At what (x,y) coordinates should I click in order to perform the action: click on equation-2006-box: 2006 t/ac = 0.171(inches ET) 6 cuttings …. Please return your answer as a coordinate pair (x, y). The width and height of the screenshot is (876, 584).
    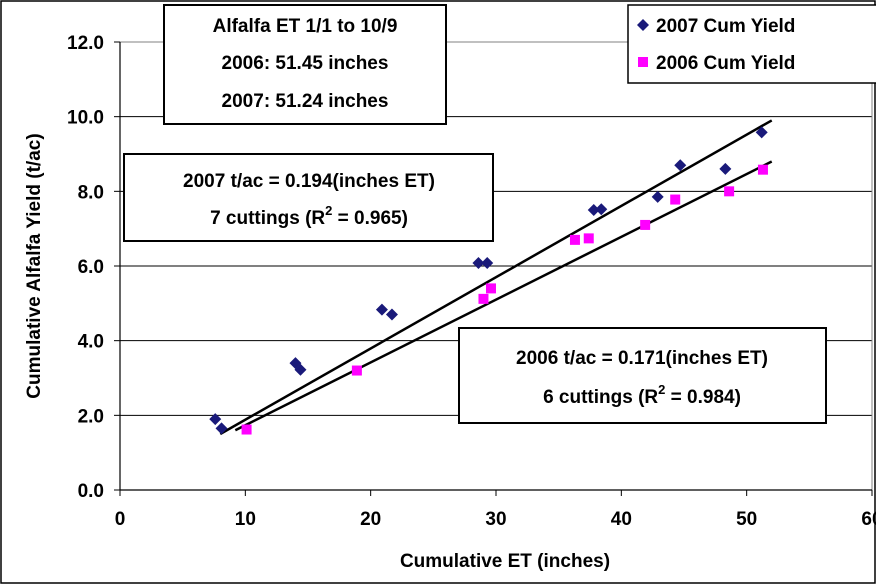
    Looking at the image, I should click on (642, 375).